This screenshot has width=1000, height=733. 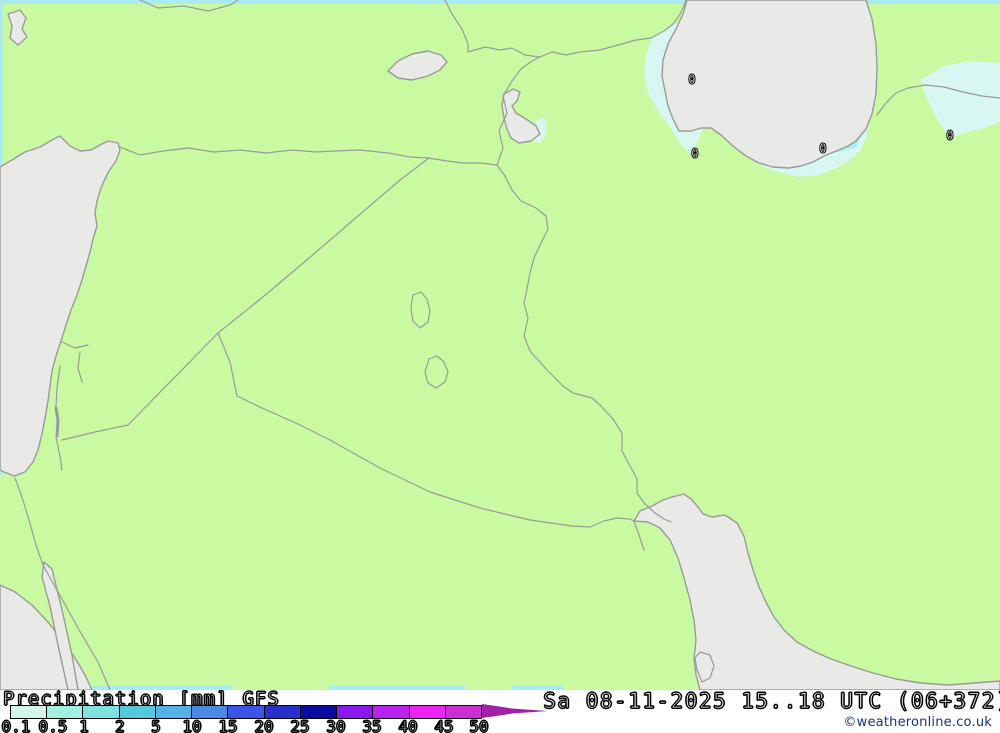 I want to click on legend-tick-label: 45, so click(x=444, y=724).